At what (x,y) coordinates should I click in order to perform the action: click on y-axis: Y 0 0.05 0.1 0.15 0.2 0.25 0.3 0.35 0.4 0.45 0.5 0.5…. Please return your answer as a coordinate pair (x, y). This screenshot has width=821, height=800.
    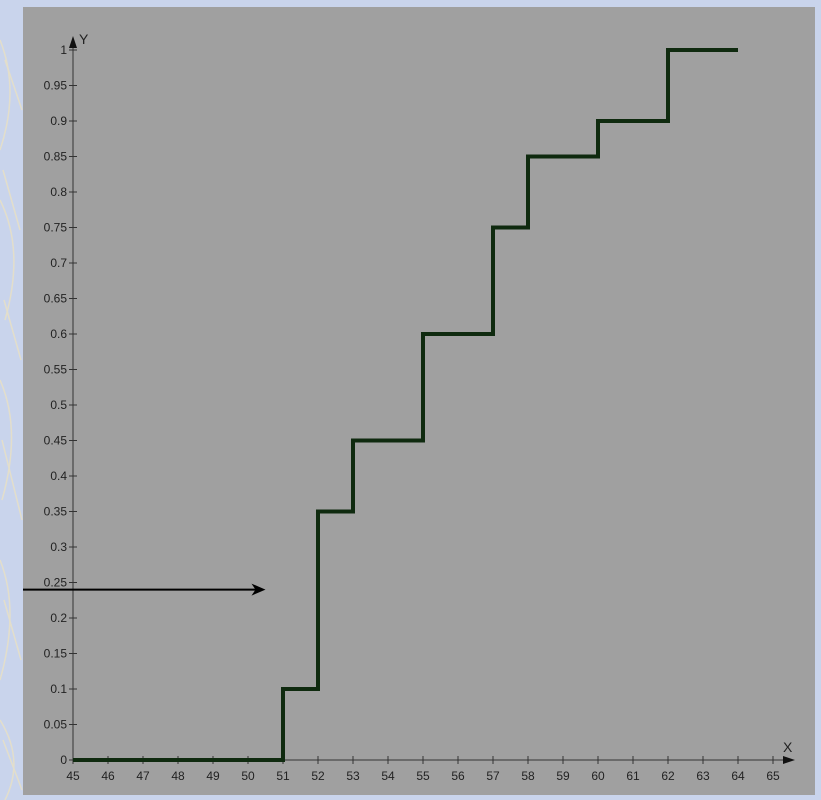
    Looking at the image, I should click on (66, 399).